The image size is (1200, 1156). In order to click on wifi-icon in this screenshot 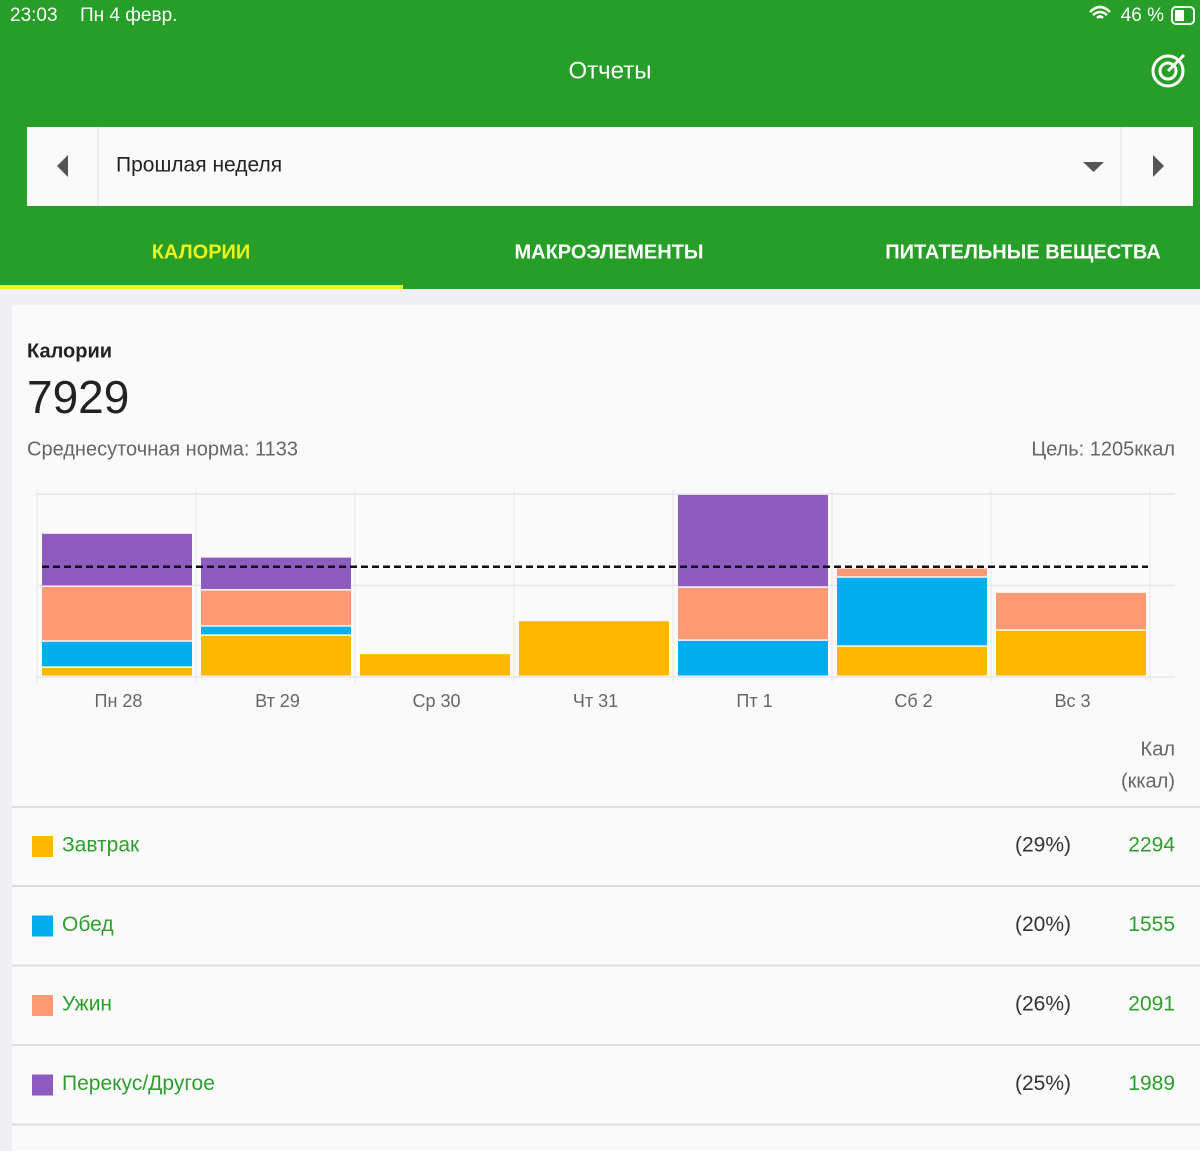, I will do `click(1100, 12)`.